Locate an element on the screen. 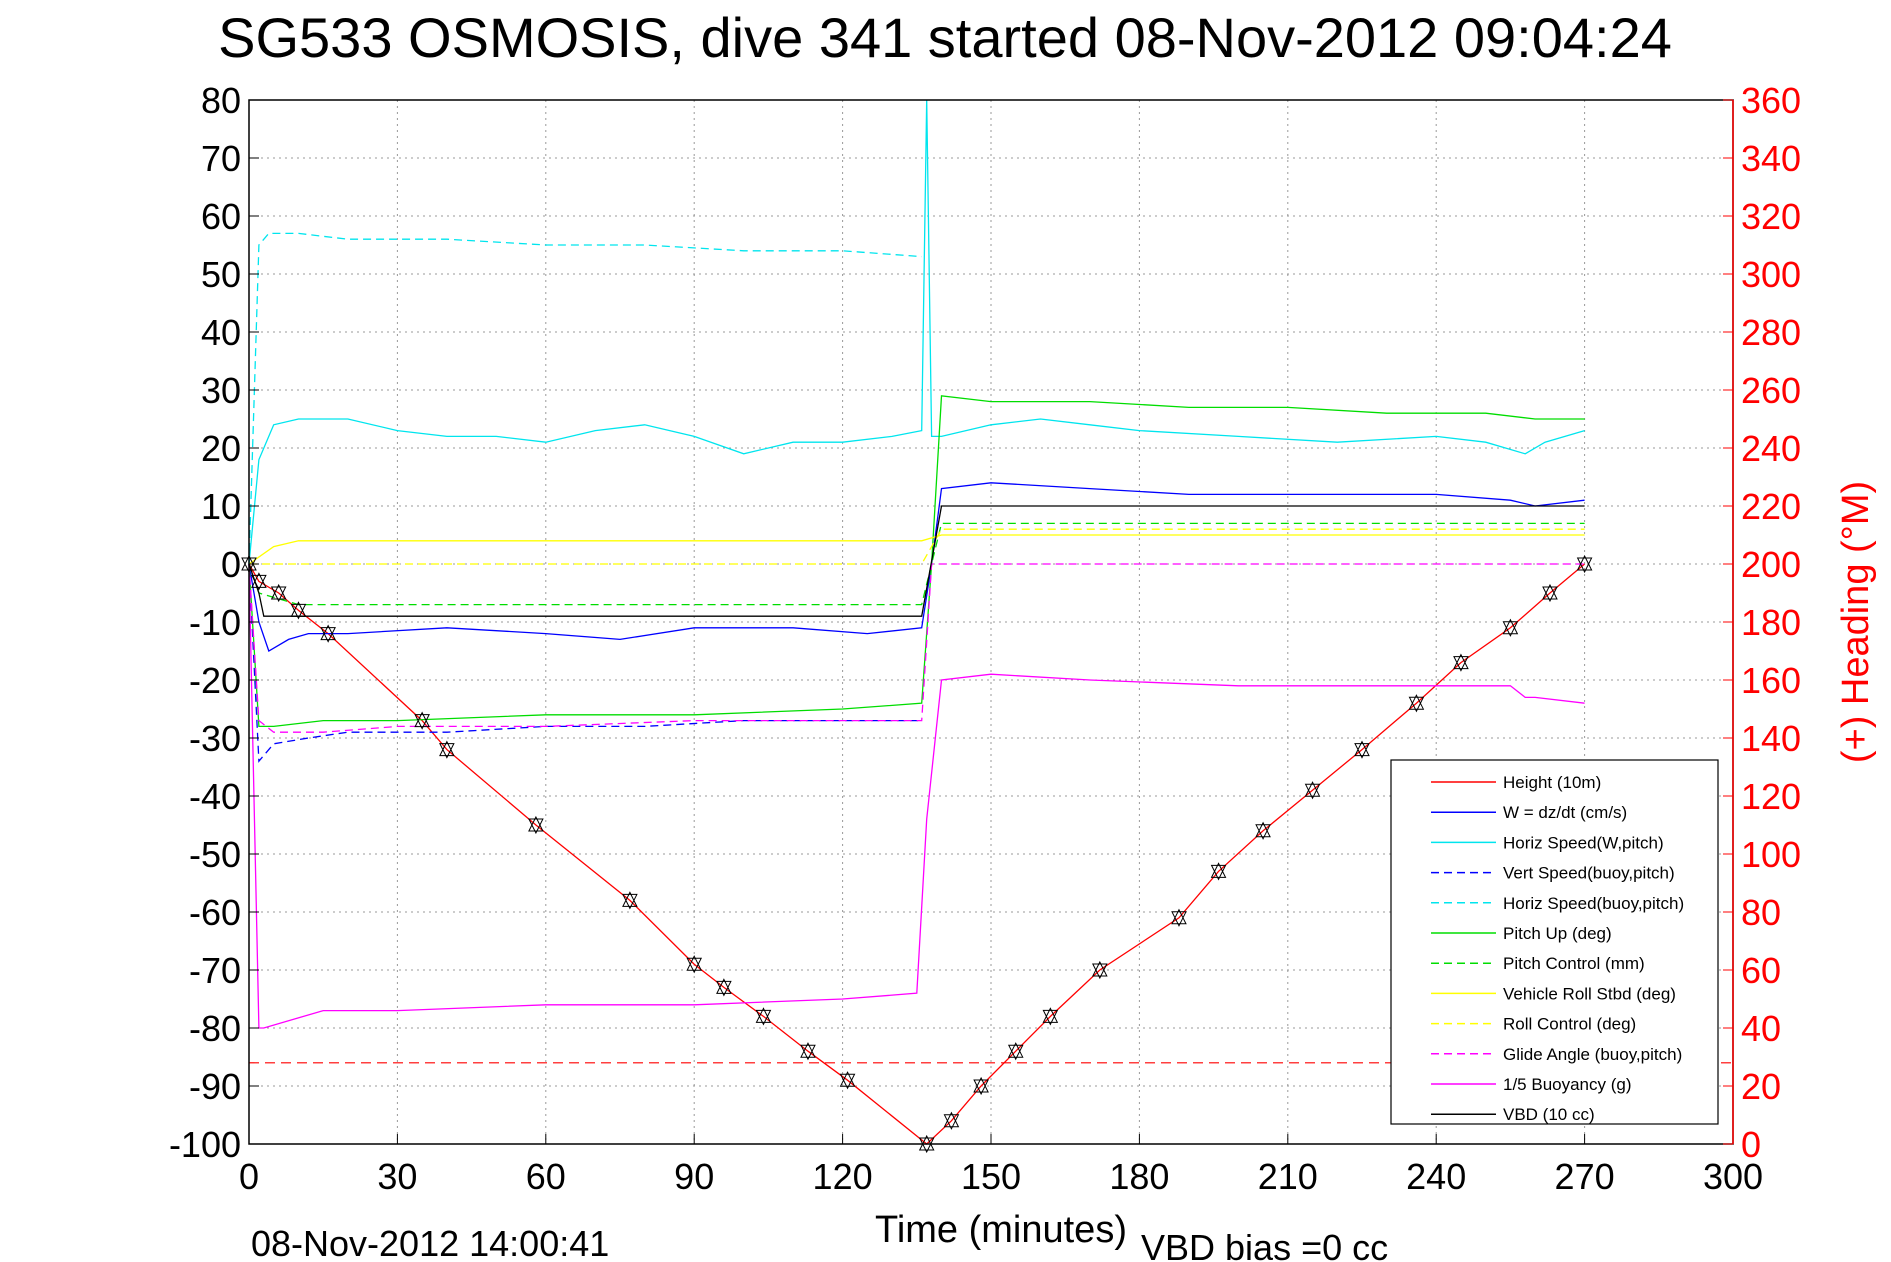 The height and width of the screenshot is (1262, 1891). y-tick-label: -50 is located at coordinates (215, 854).